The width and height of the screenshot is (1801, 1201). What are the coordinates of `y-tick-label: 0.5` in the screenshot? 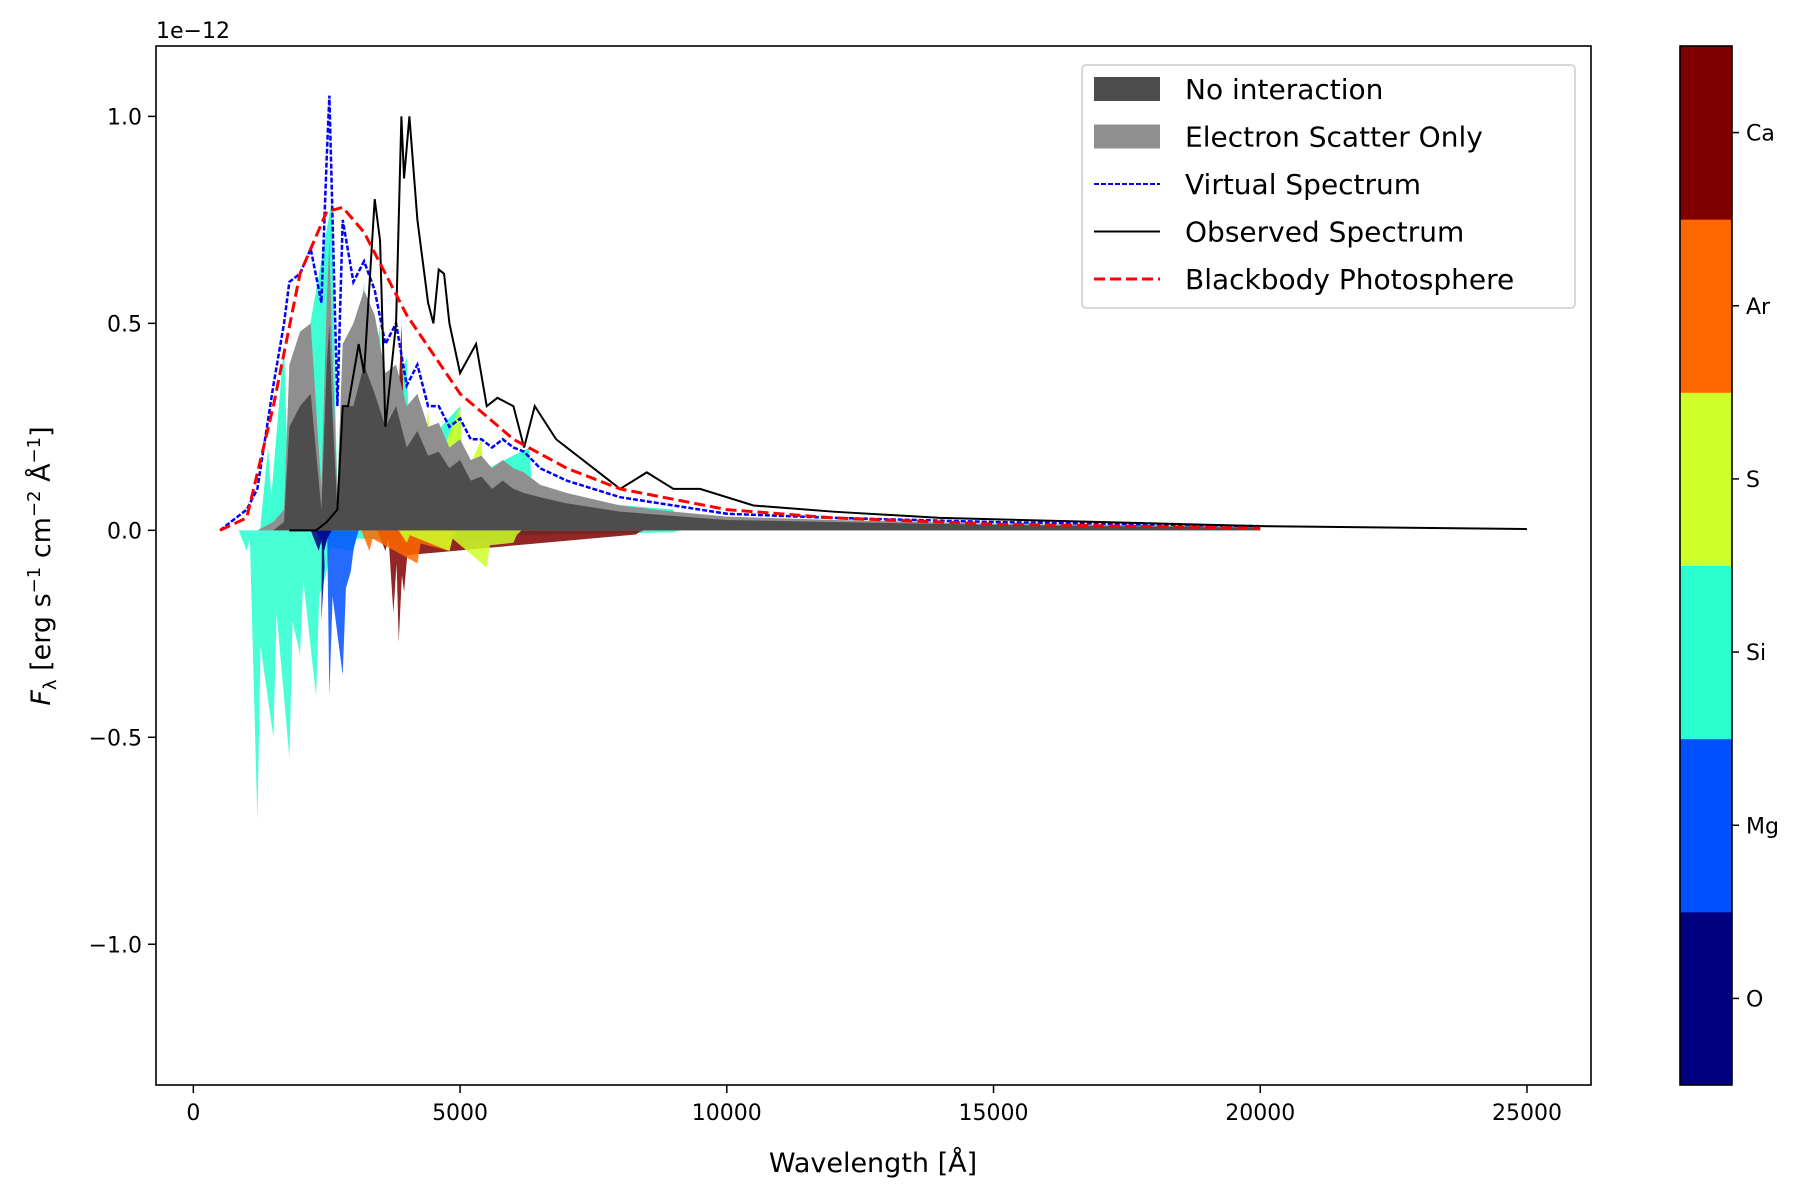 It's located at (124, 324).